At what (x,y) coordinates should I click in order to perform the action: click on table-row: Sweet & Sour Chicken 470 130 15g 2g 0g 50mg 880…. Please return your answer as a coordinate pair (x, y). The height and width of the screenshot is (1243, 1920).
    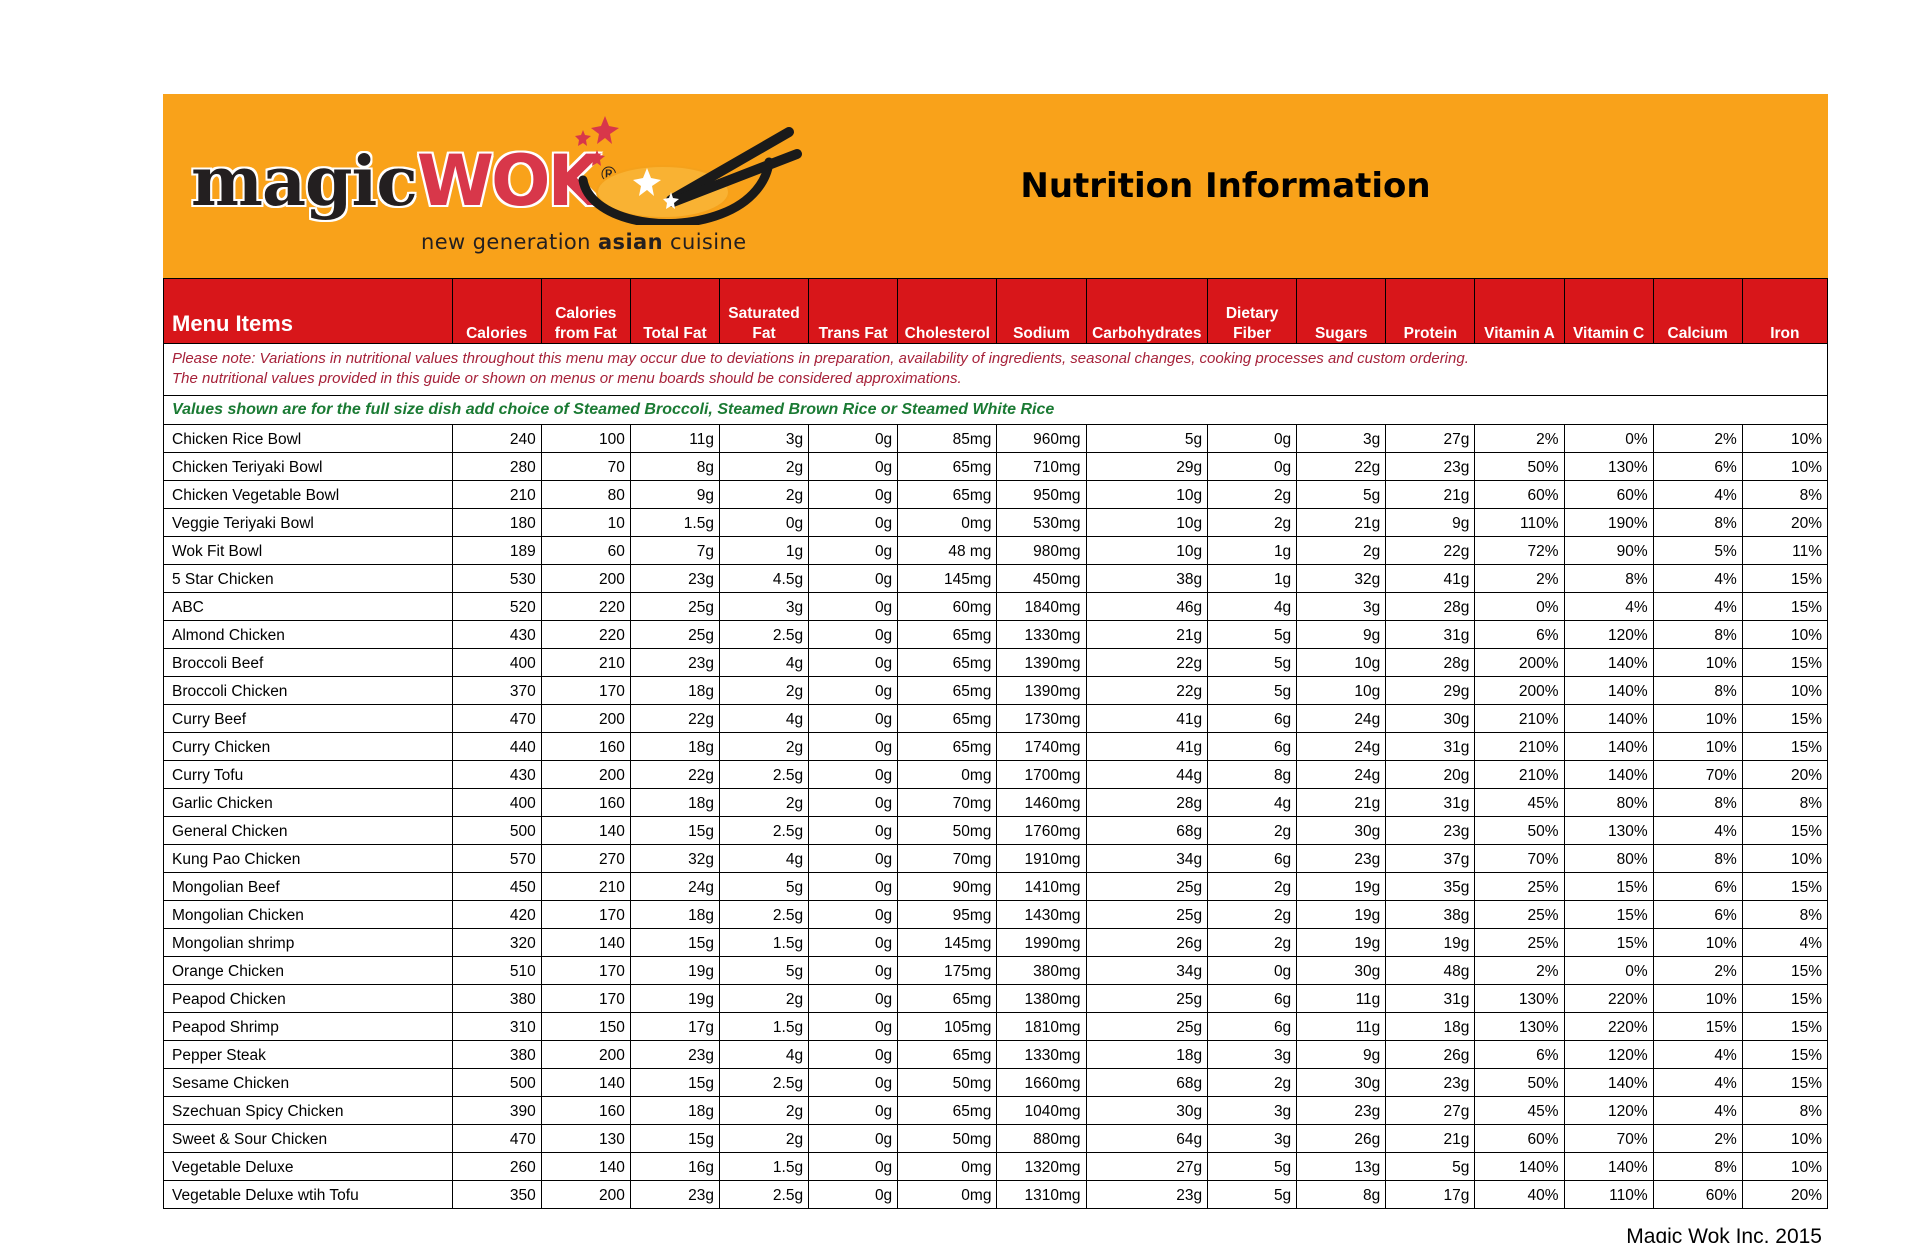
    Looking at the image, I should click on (996, 1138).